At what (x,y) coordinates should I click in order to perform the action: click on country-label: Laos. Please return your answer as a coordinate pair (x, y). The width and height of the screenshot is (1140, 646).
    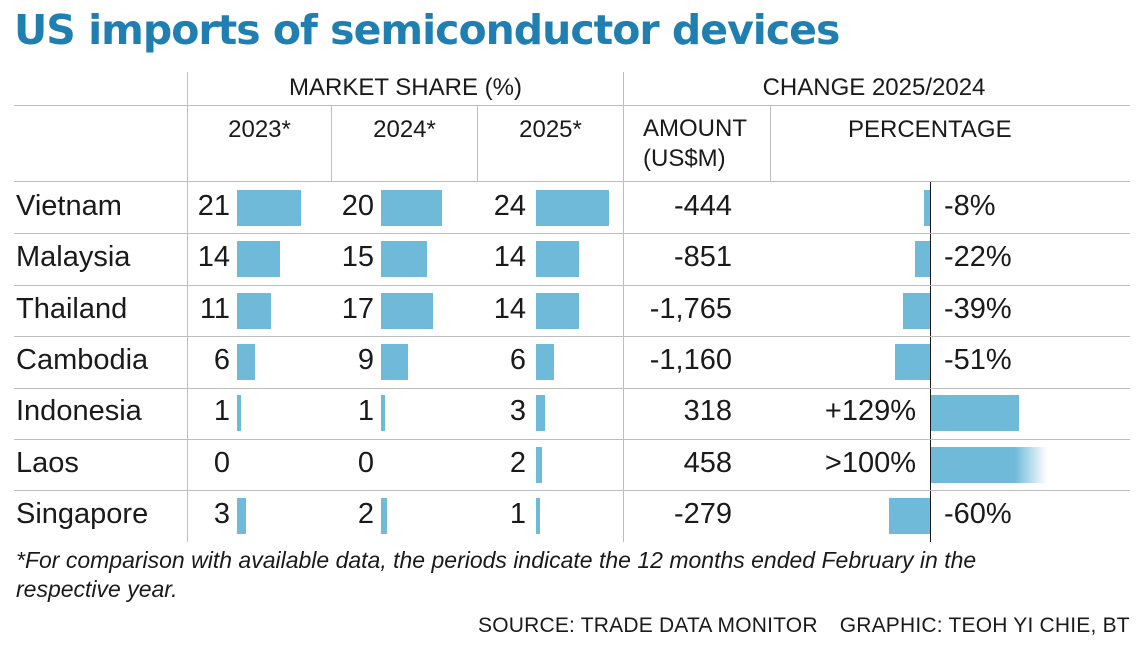
    Looking at the image, I should click on (47, 462).